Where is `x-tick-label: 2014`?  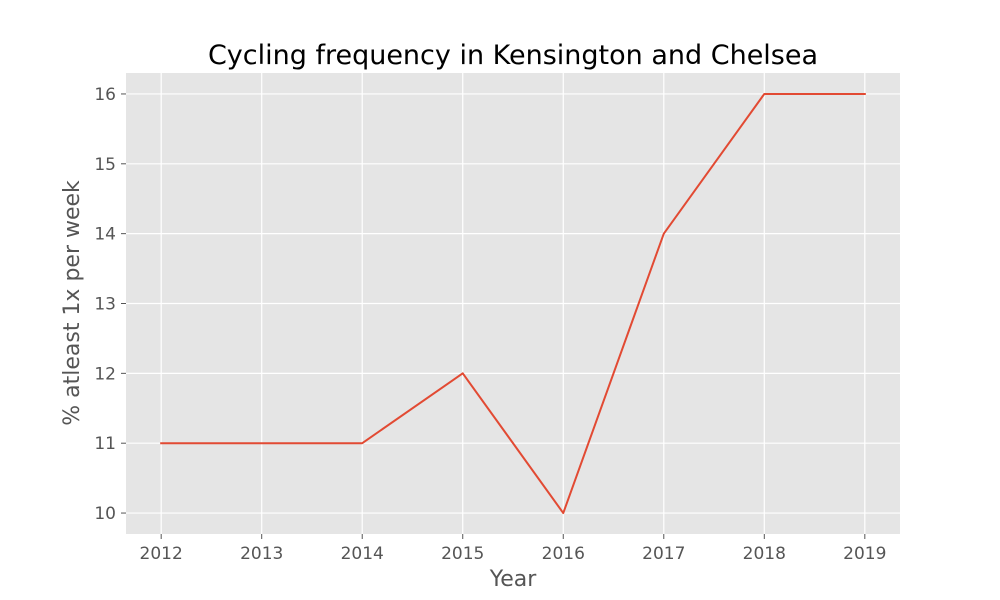
x-tick-label: 2014 is located at coordinates (362, 554).